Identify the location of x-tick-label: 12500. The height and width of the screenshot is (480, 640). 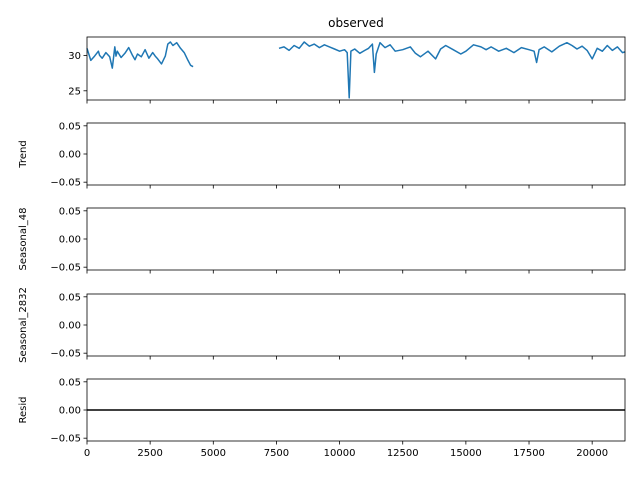
(403, 453).